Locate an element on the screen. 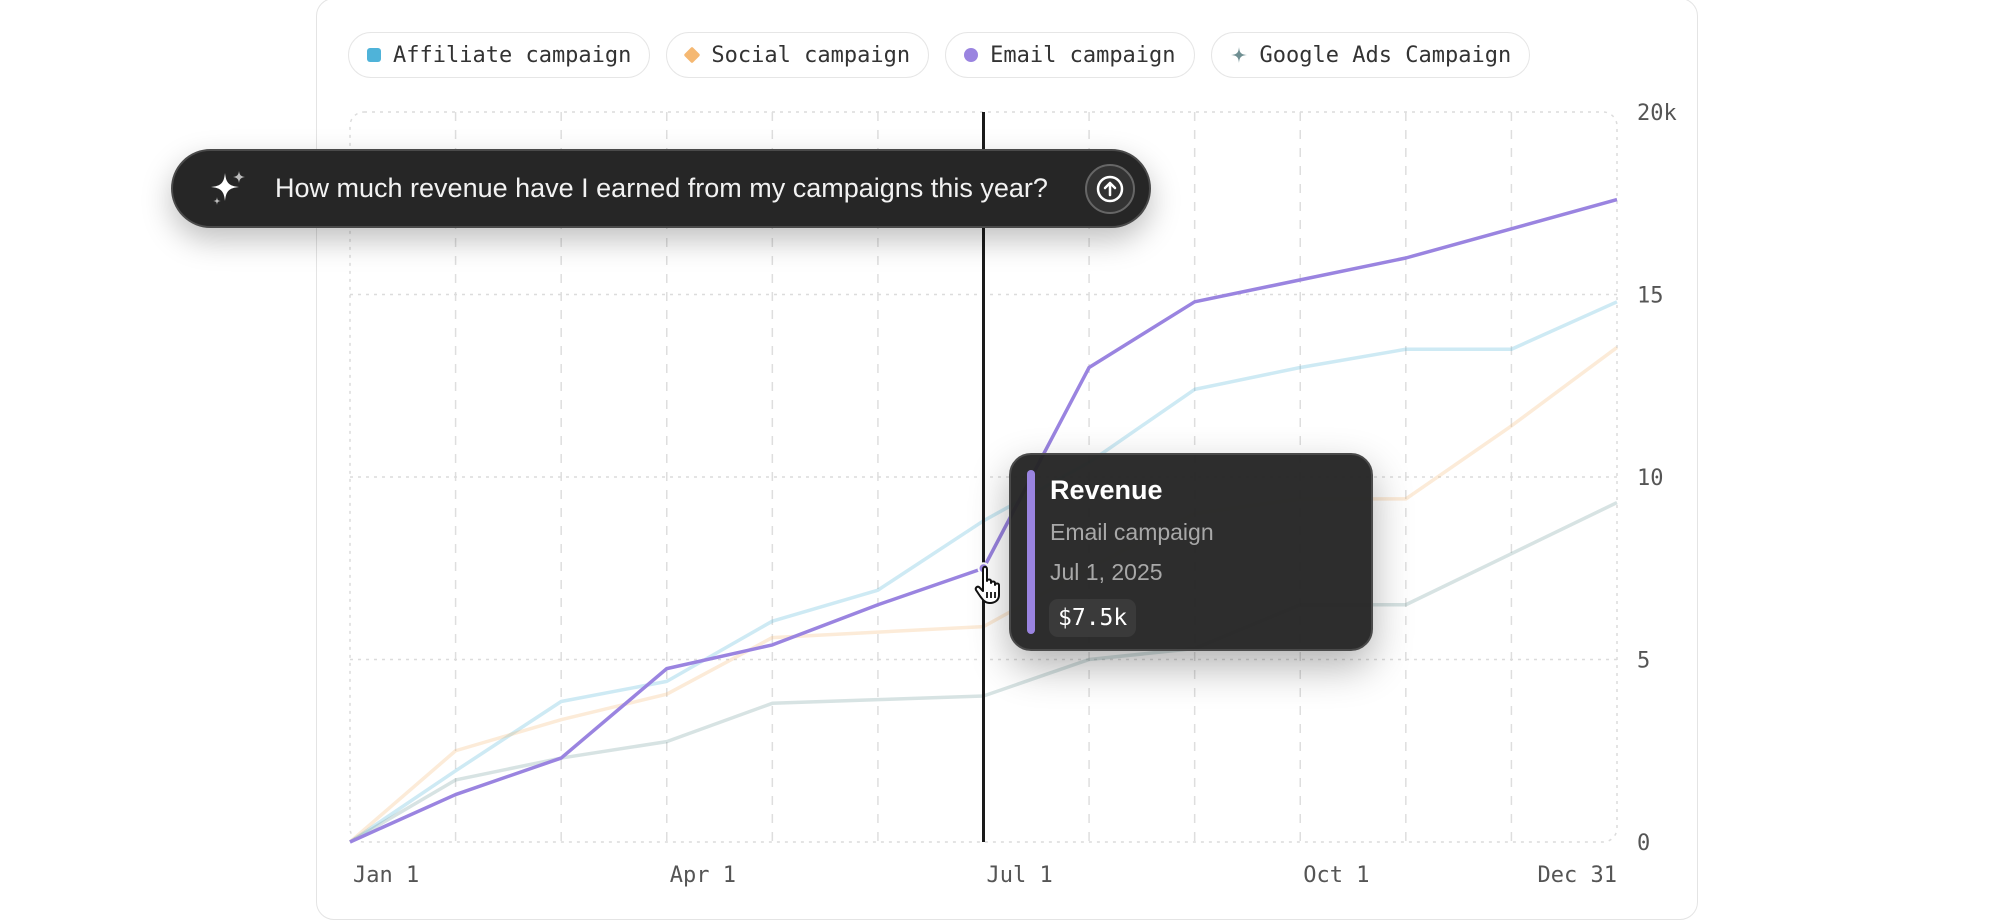  tooltip-value: $7.5k is located at coordinates (1093, 618).